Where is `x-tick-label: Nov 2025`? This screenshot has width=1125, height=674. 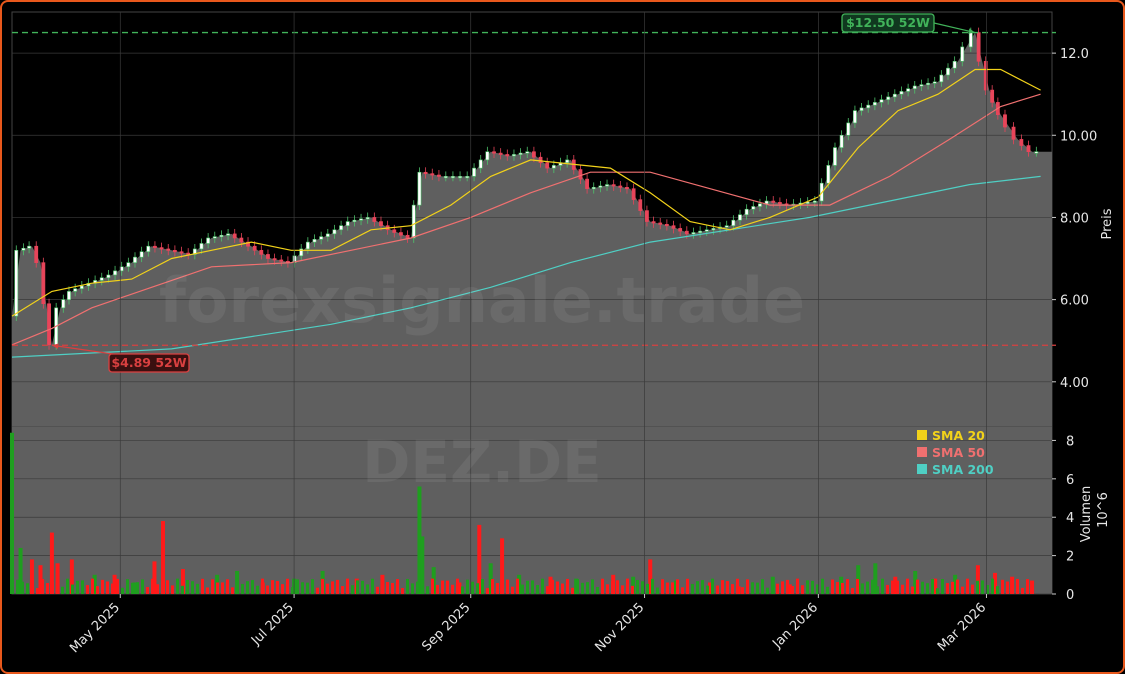
x-tick-label: Nov 2025 is located at coordinates (620, 627).